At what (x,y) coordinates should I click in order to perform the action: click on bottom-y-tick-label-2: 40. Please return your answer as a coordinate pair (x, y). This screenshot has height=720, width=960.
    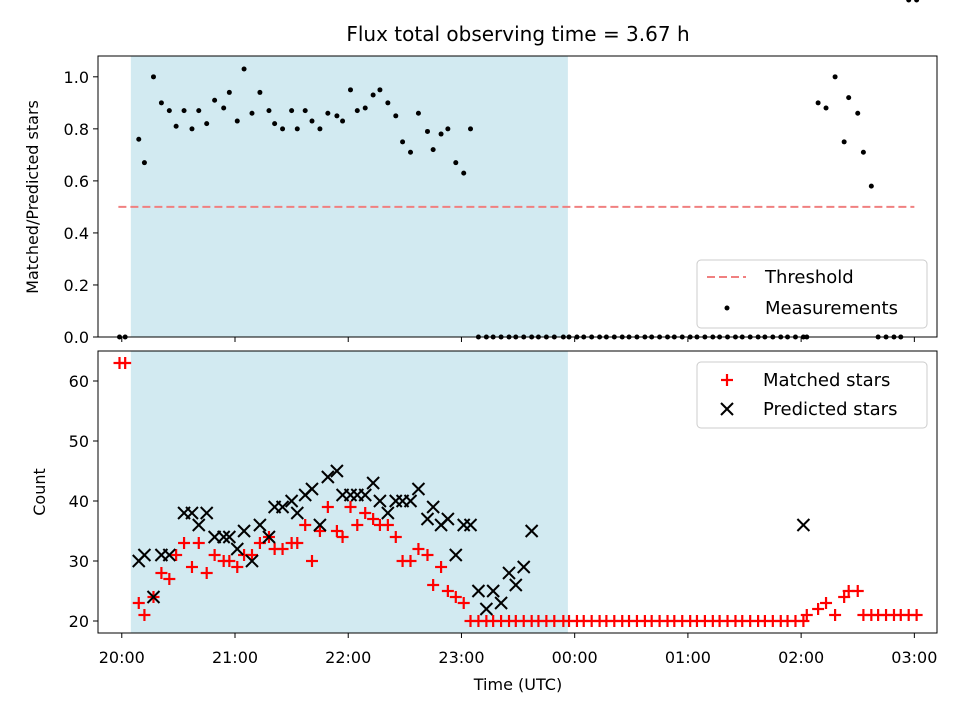
    Looking at the image, I should click on (79, 501).